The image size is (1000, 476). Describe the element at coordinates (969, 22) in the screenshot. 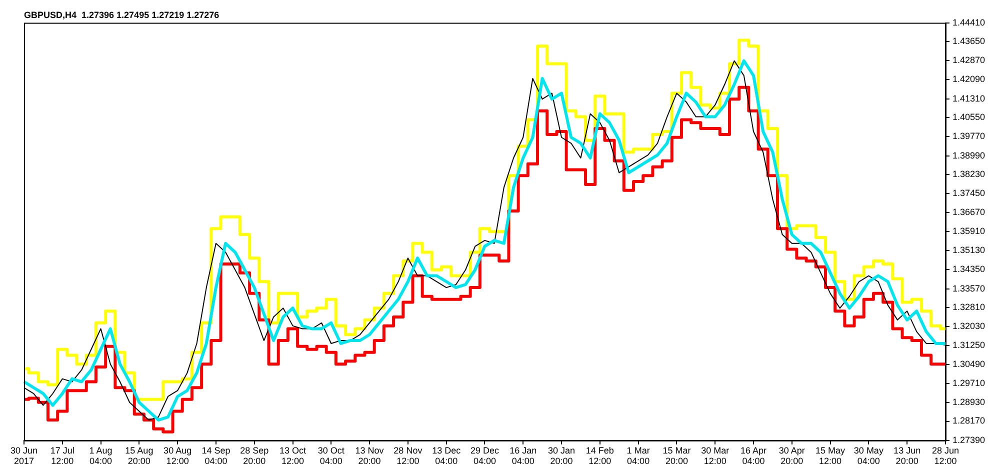

I see `y-tick-label: 1.44410` at that location.